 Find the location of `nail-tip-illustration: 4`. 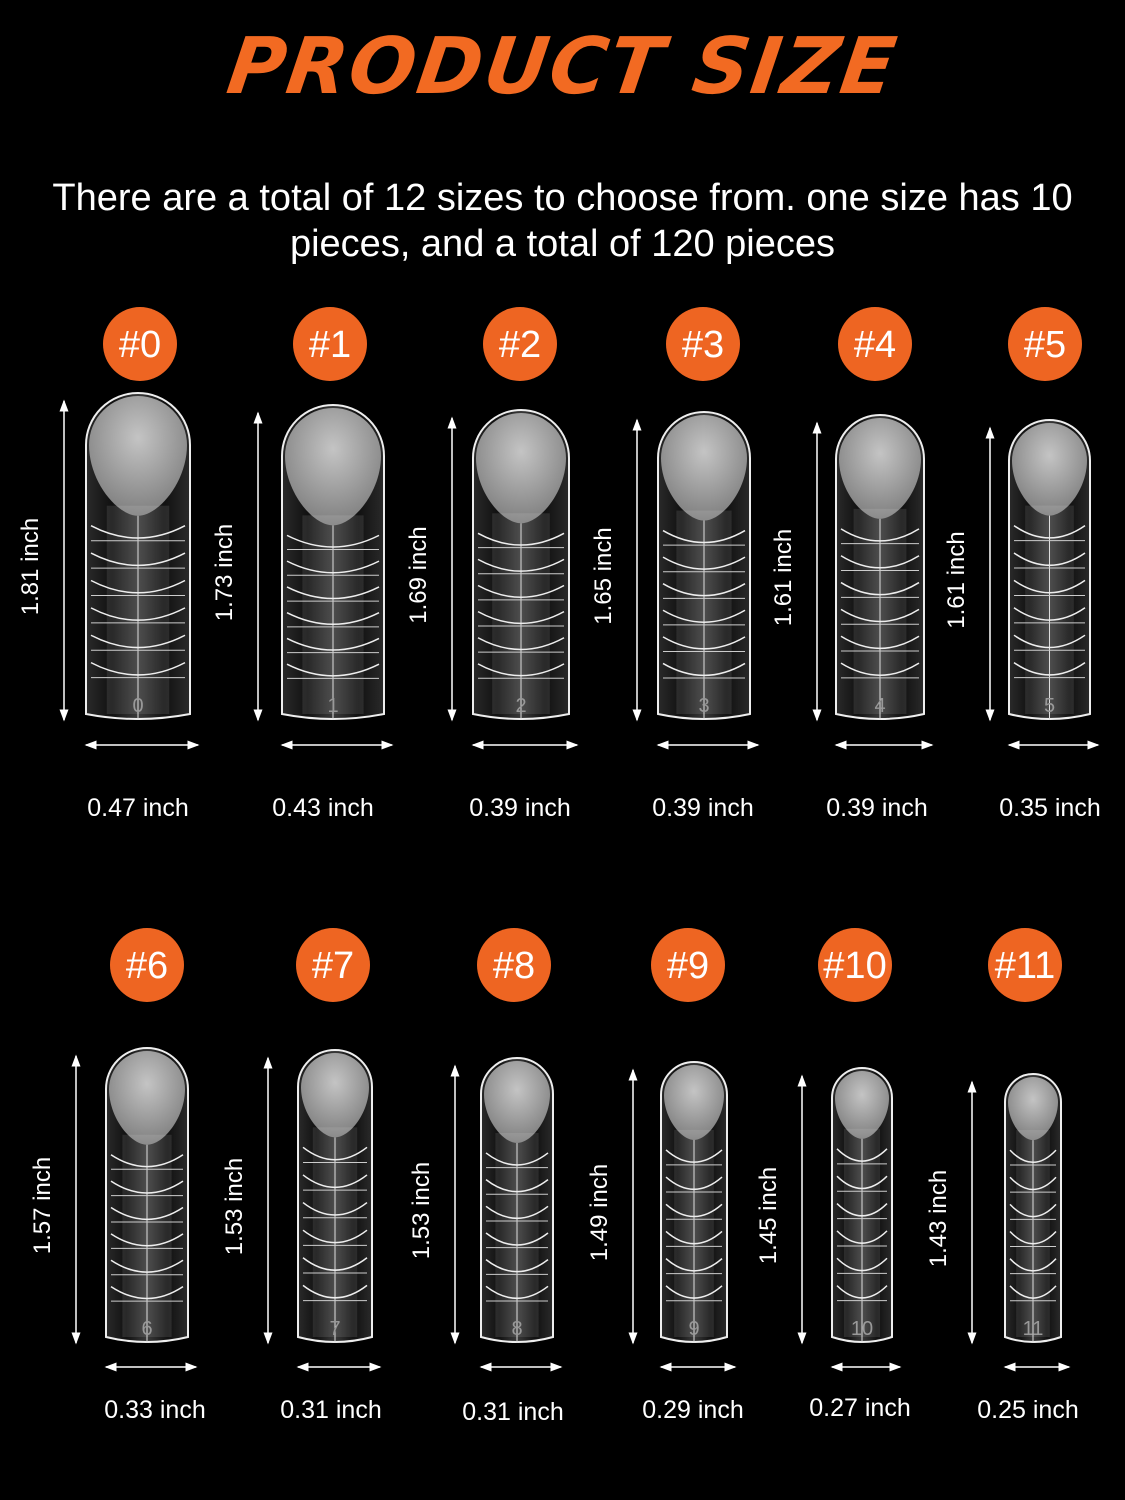

nail-tip-illustration: 4 is located at coordinates (880, 567).